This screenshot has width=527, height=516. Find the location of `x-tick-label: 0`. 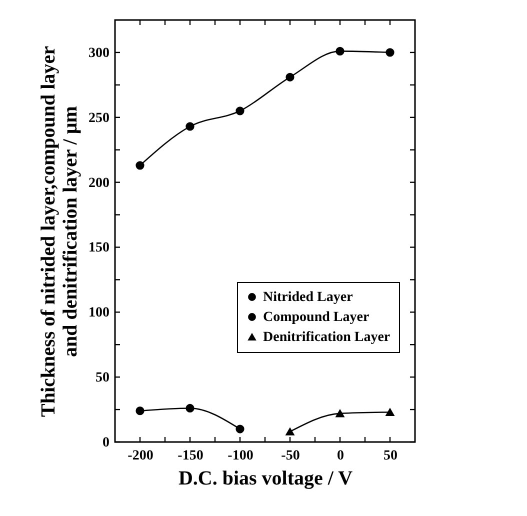

x-tick-label: 0 is located at coordinates (340, 456).